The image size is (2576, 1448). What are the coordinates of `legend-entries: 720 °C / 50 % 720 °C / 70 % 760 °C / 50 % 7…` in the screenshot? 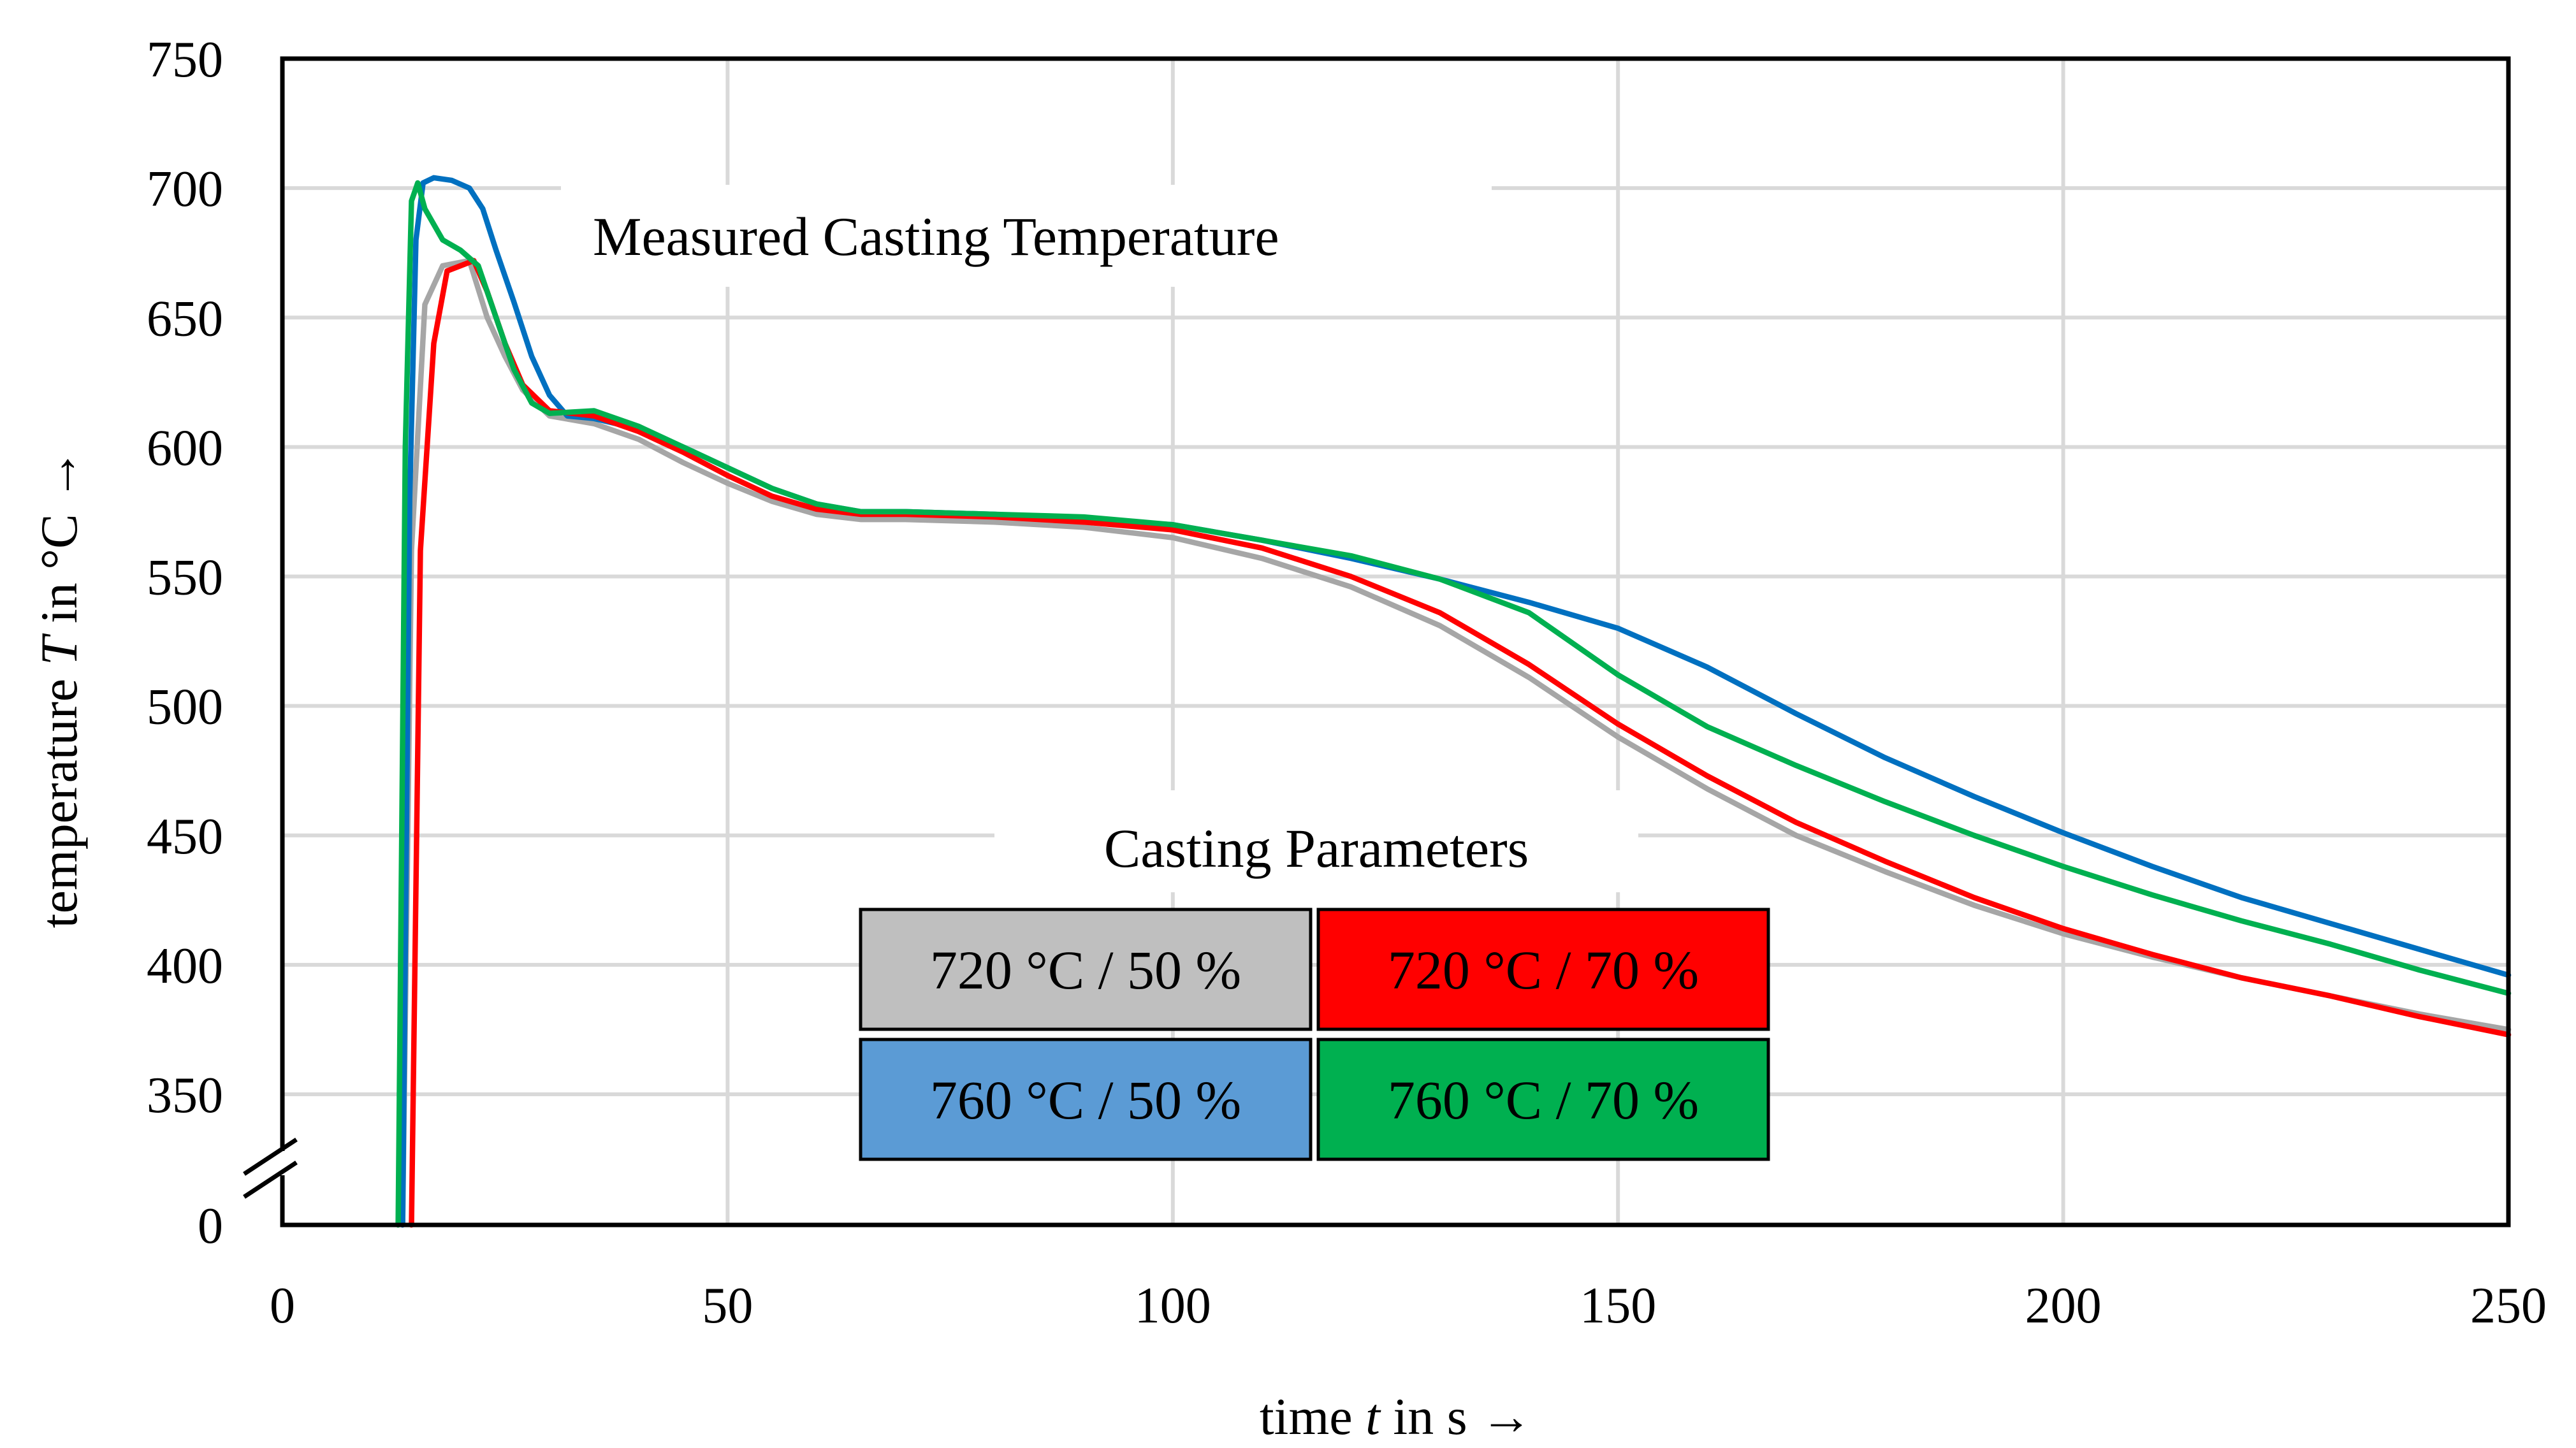 It's located at (1314, 1034).